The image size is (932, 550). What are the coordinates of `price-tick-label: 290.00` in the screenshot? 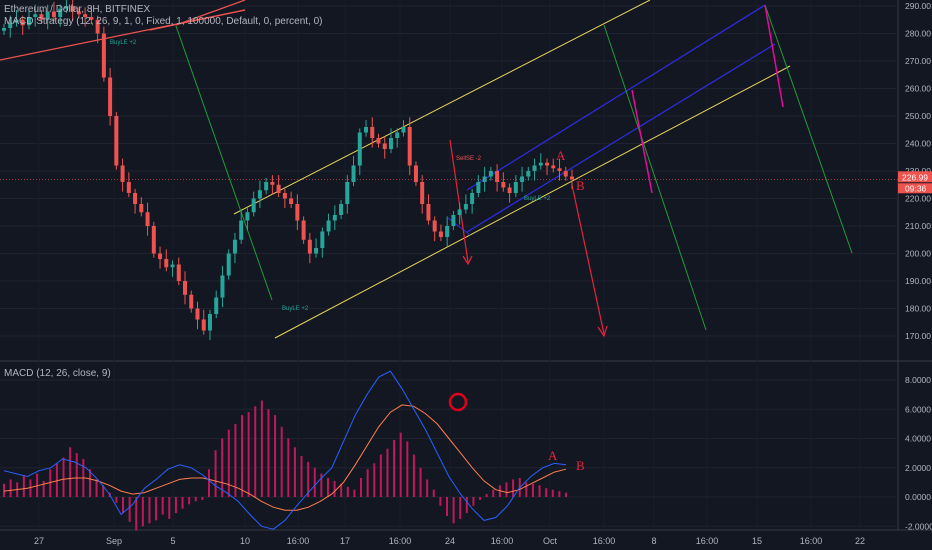 It's located at (918, 6).